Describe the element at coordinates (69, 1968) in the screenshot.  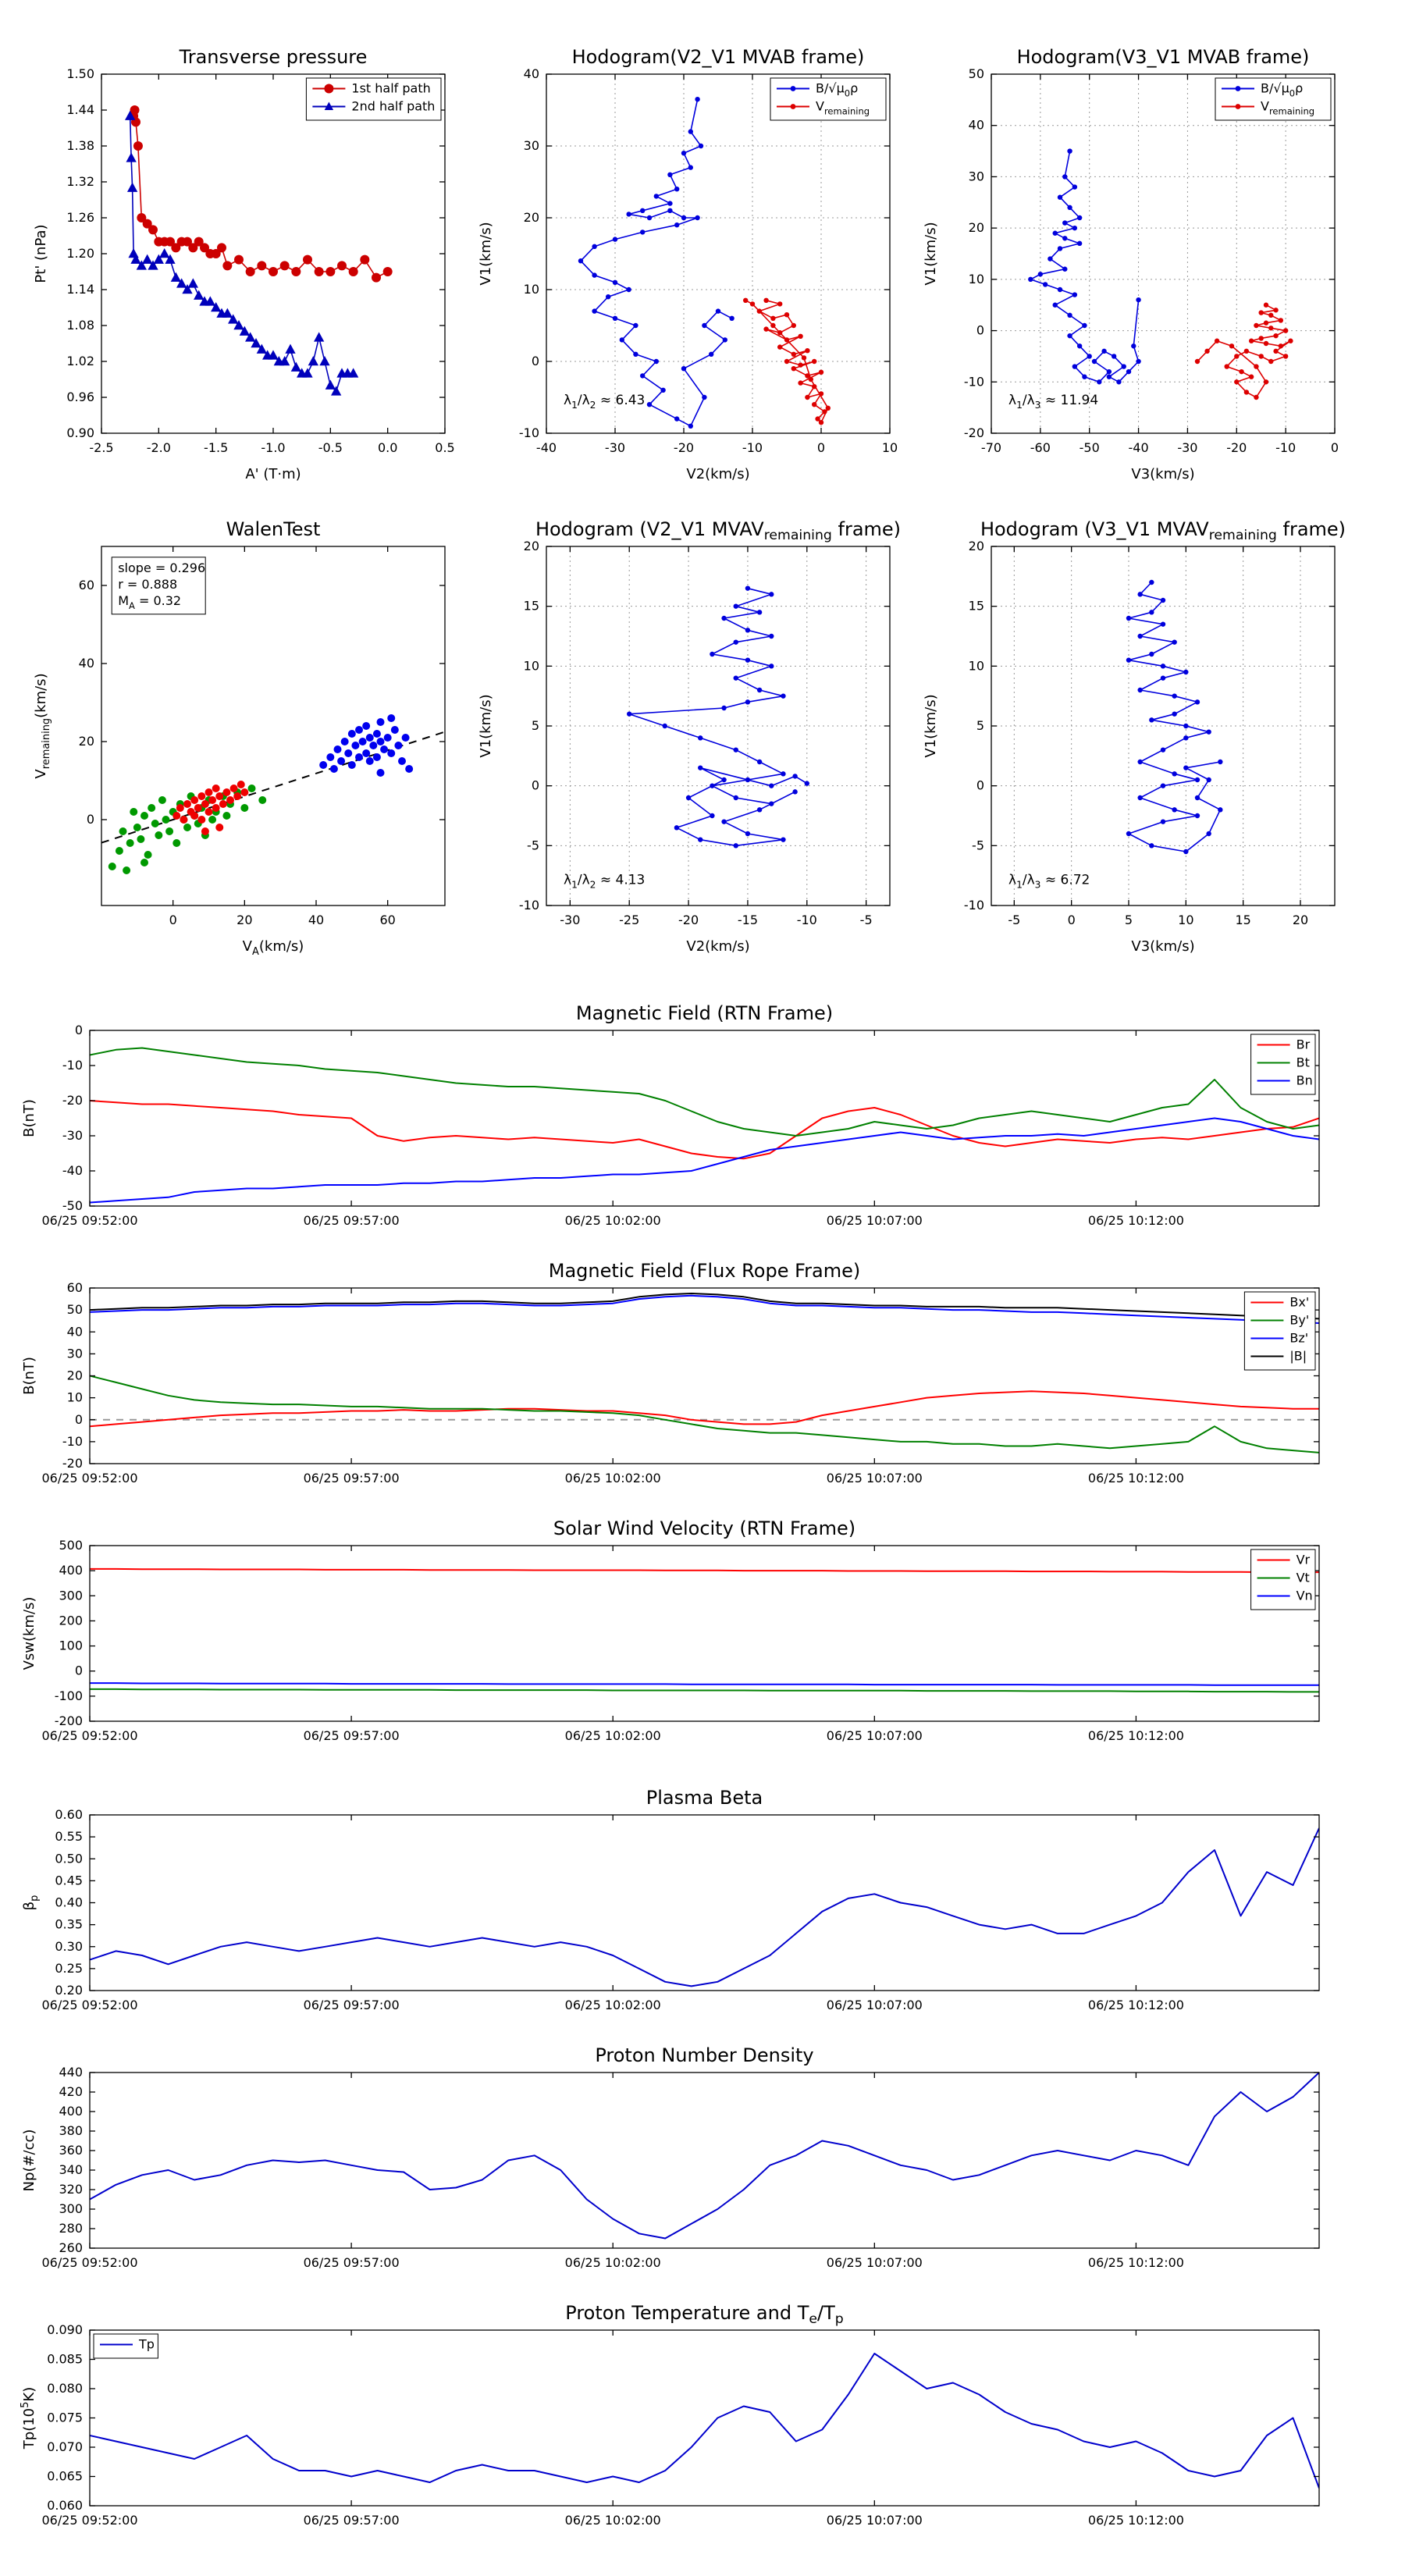
I see `y-tick-label: 0.25` at that location.